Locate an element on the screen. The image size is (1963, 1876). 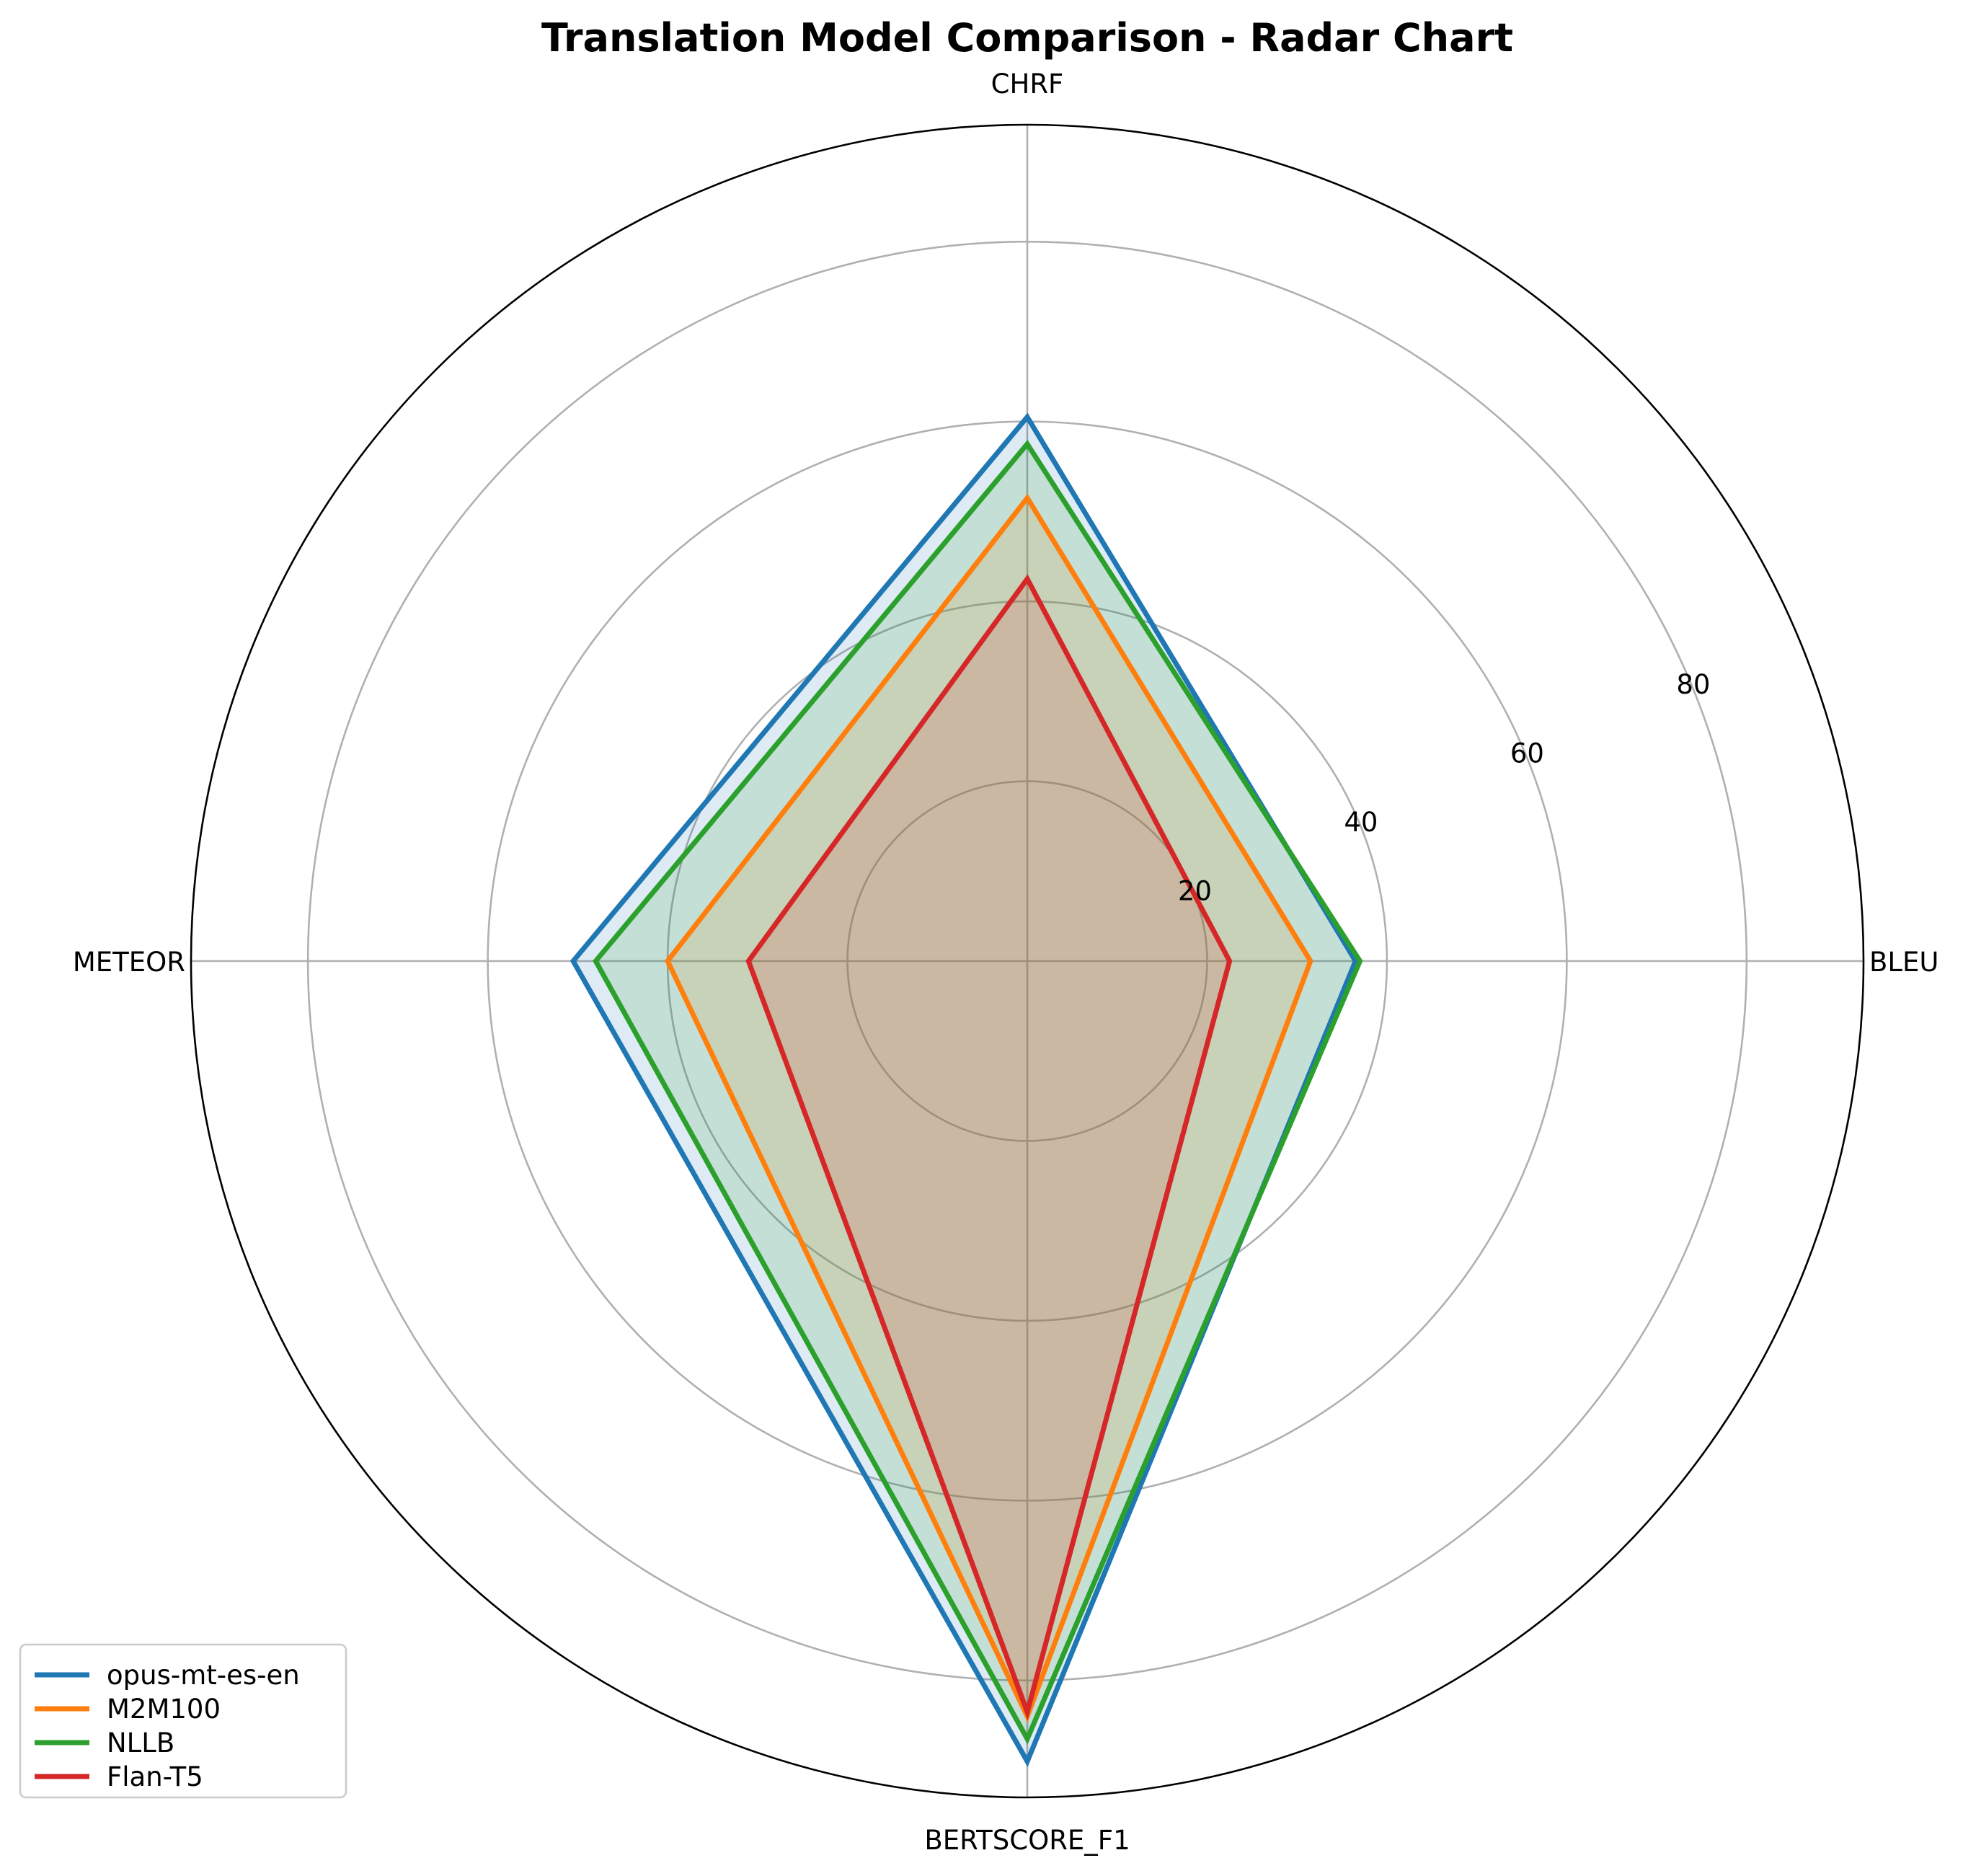
axis-label-bleu: BLEU is located at coordinates (1903, 962).